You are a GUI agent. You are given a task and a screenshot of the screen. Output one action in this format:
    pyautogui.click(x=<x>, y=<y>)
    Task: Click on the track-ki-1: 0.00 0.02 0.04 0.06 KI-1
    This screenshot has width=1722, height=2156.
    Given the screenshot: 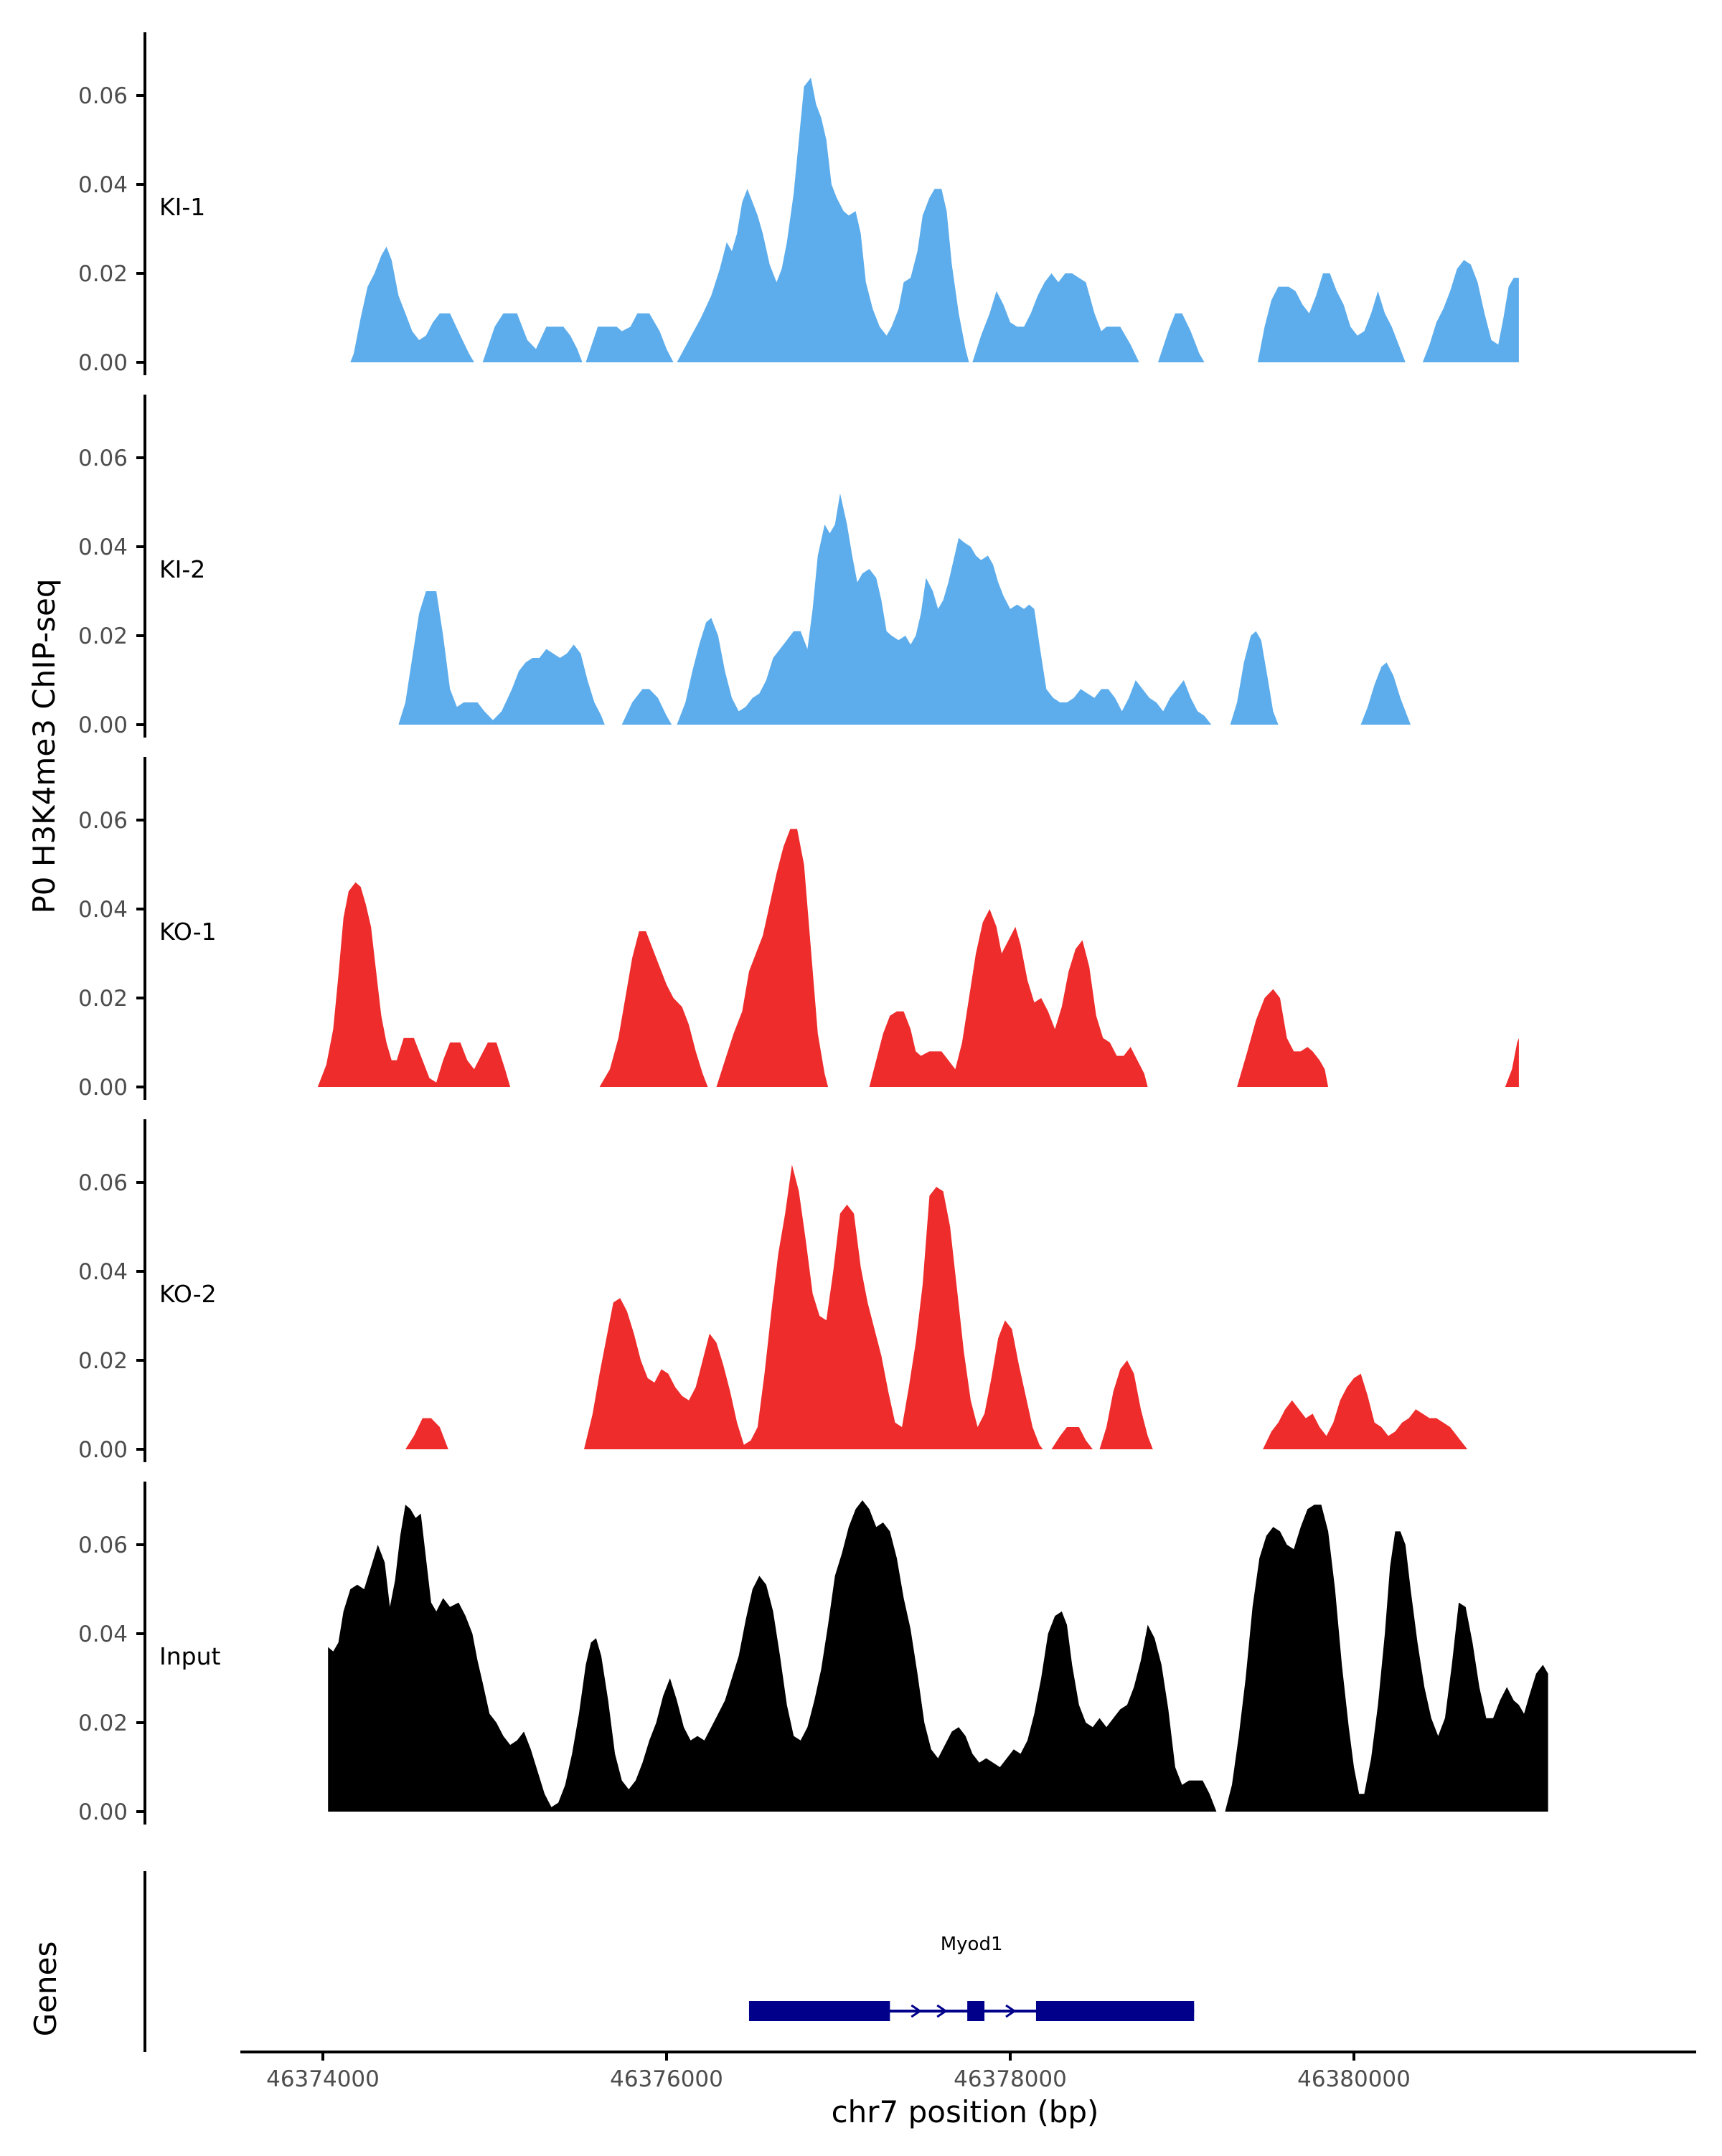 What is the action you would take?
    pyautogui.click(x=799, y=204)
    